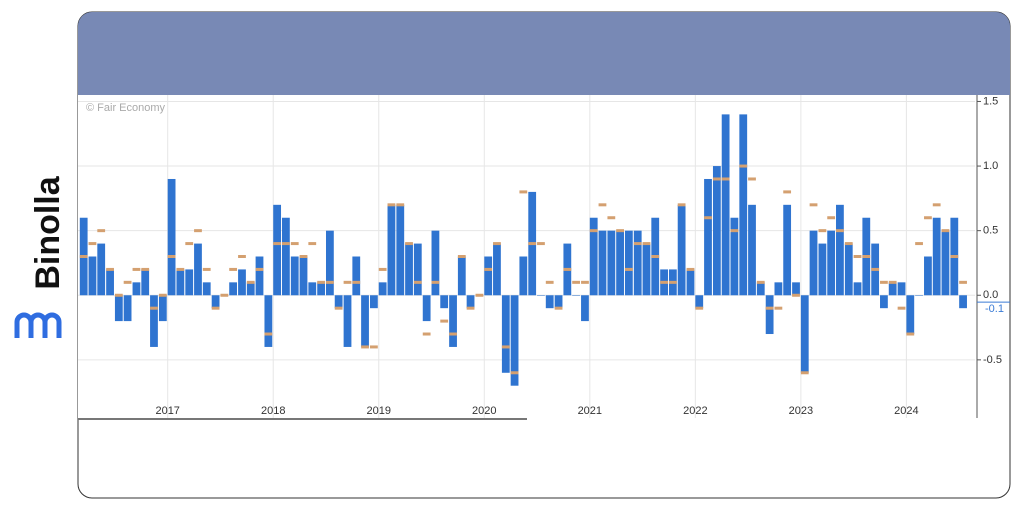  What do you see at coordinates (990, 231) in the screenshot?
I see `y-tick-label: 0.5` at bounding box center [990, 231].